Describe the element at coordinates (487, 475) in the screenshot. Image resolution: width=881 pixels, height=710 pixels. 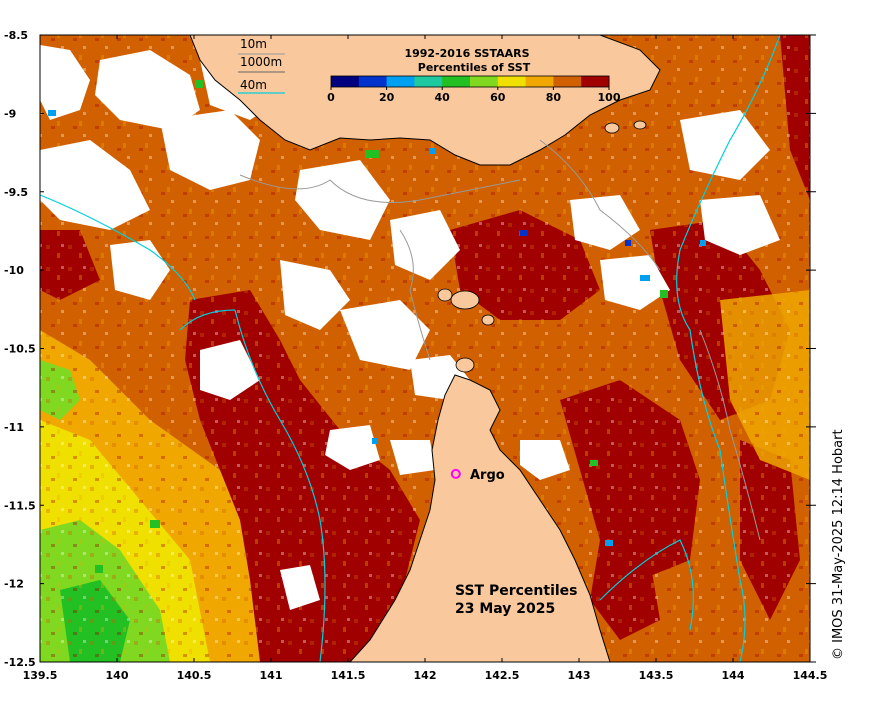
I see `argo-label: Argo` at that location.